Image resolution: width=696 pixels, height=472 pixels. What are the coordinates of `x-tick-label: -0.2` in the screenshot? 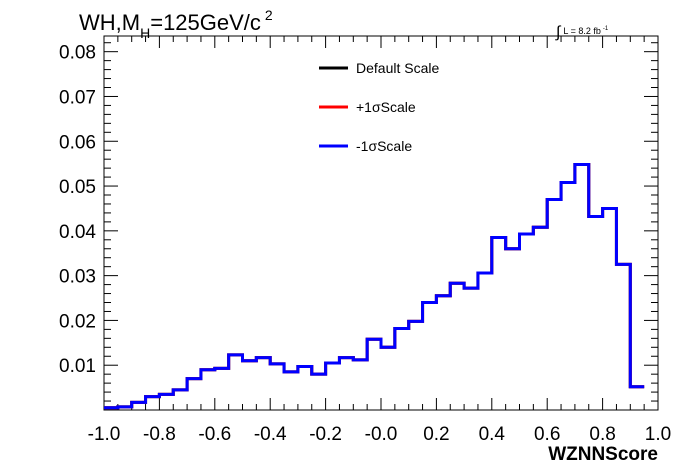 It's located at (325, 434).